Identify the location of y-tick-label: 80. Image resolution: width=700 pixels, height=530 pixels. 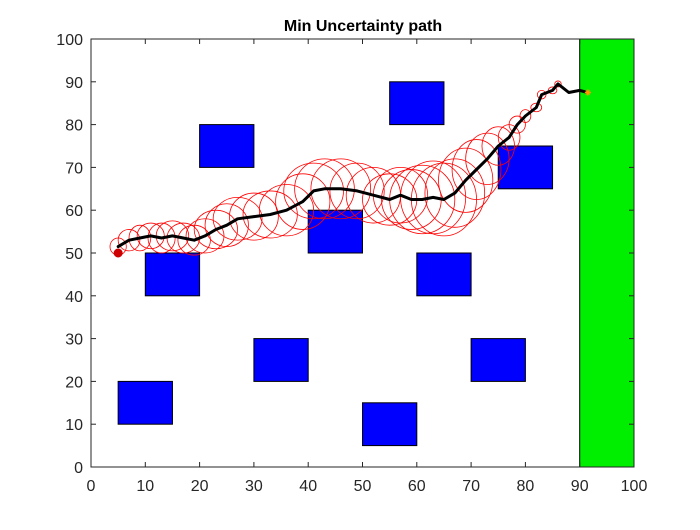
(74, 126).